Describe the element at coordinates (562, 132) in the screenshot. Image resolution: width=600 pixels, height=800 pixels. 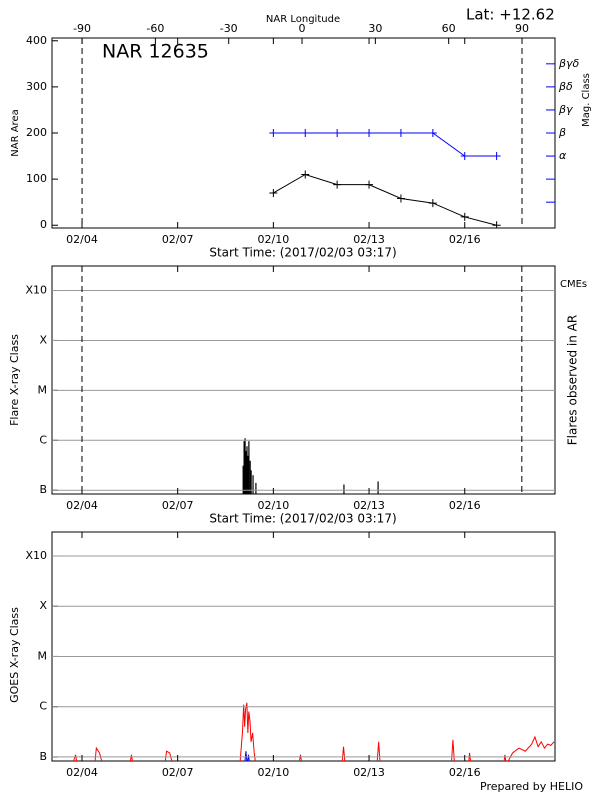
I see `y2-tick-label: β` at that location.